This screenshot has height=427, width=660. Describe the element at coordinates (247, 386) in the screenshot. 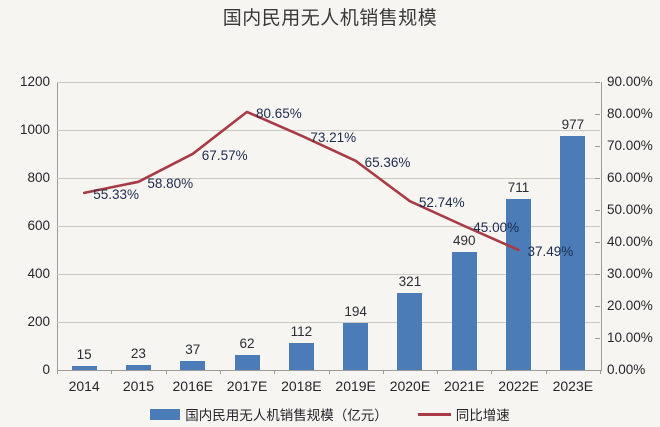

I see `x-axis-label: 2017E` at that location.